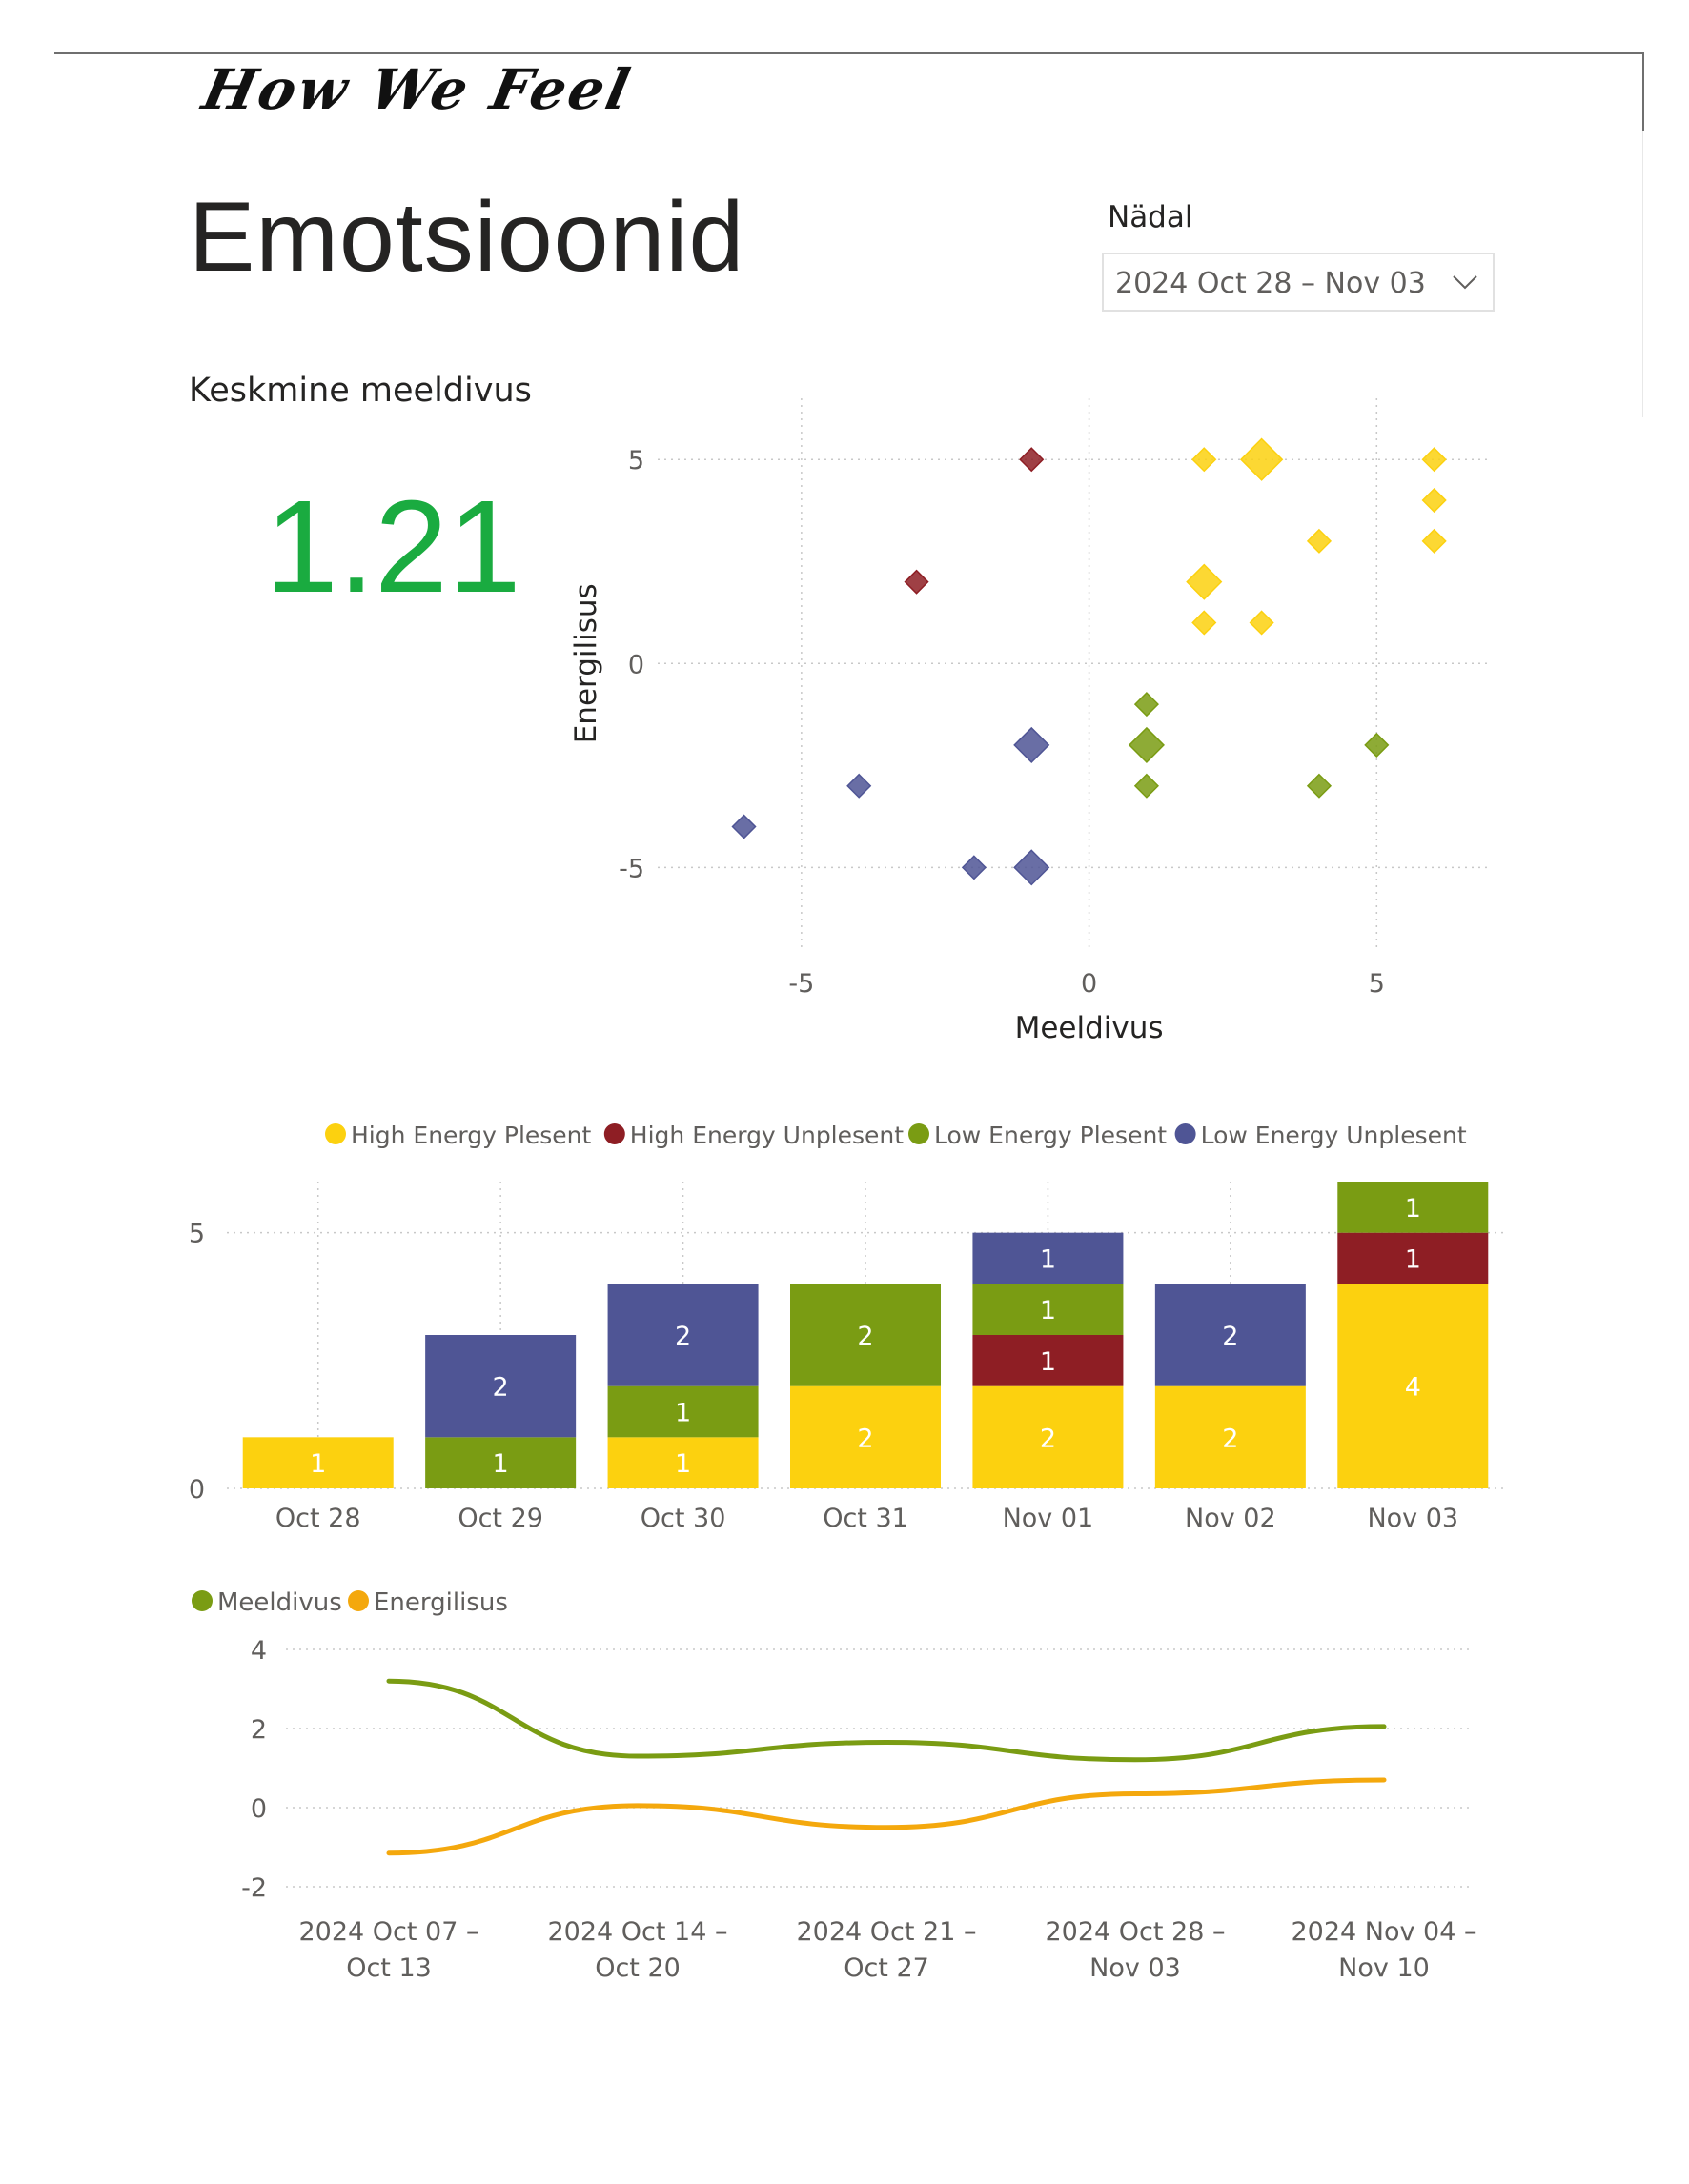  I want to click on x-tick-label-line2: Oct 20, so click(638, 1968).